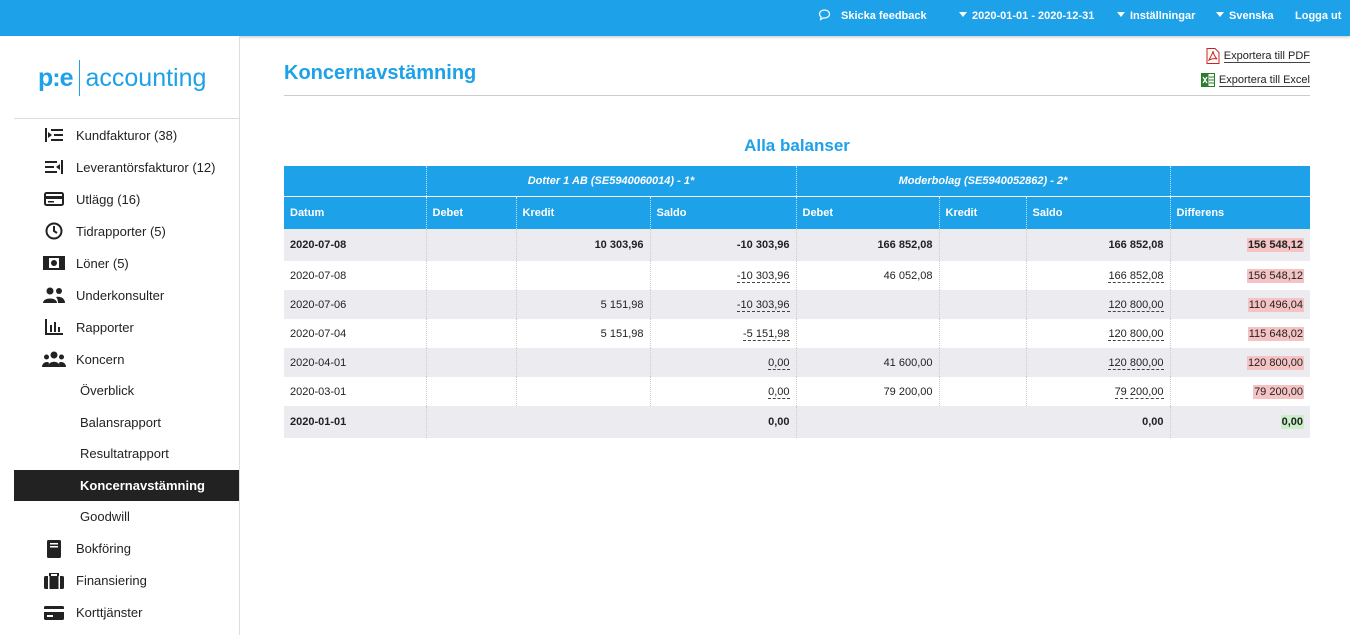  Describe the element at coordinates (355, 362) in the screenshot. I see `cell-date: 2020-04-01` at that location.